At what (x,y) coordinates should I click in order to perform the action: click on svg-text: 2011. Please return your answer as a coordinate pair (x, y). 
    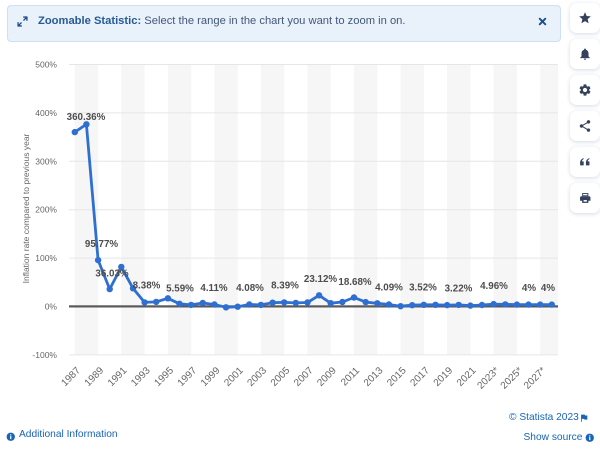
    Looking at the image, I should click on (350, 376).